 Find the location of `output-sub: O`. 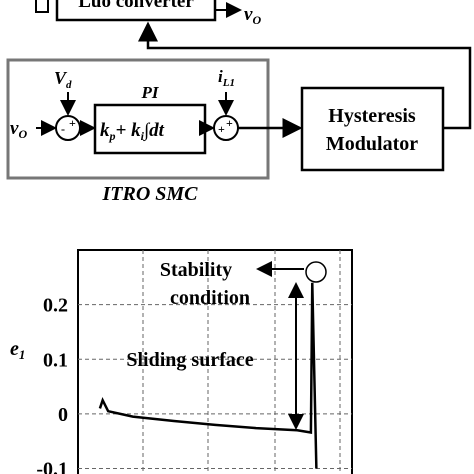

output-sub: O is located at coordinates (256, 20).